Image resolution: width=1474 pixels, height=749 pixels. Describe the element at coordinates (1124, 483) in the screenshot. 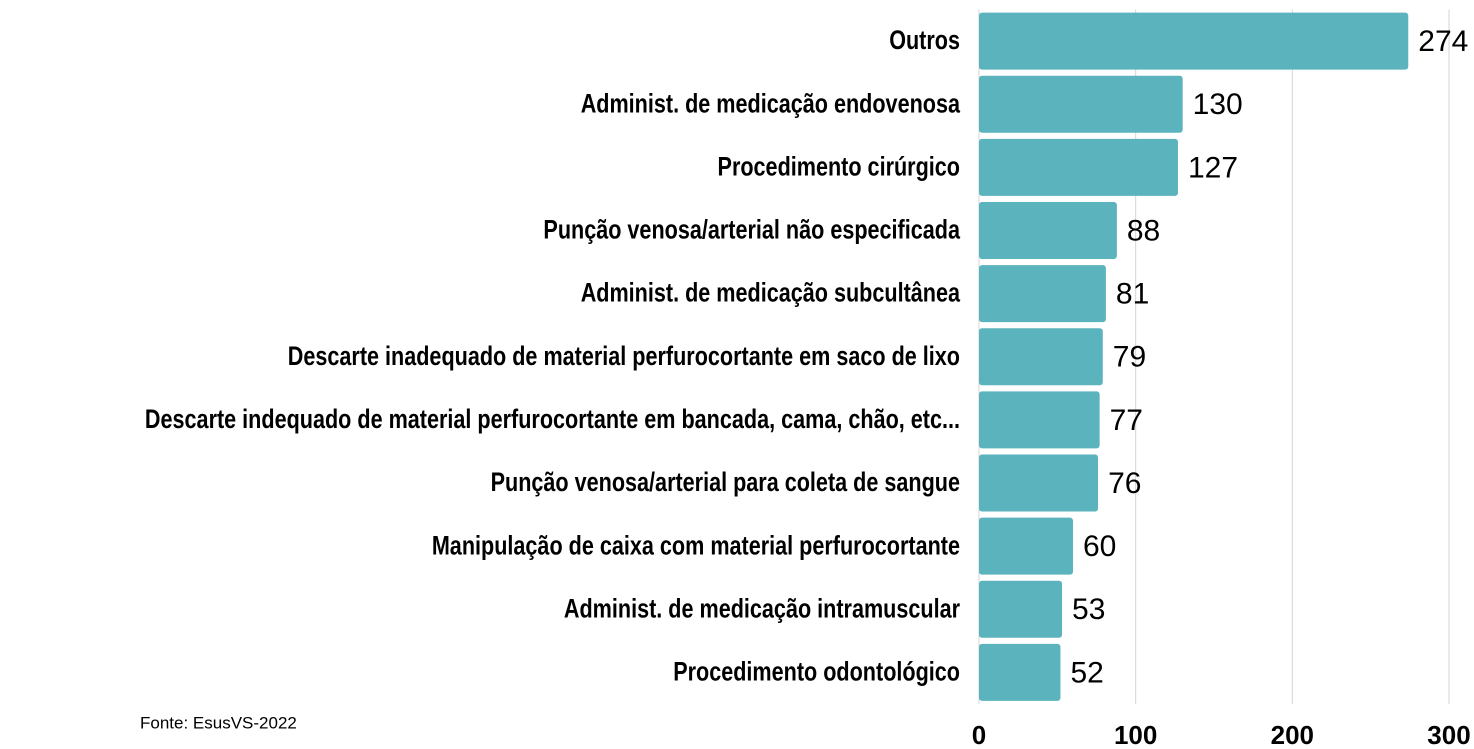

I see `value-label: 76` at that location.